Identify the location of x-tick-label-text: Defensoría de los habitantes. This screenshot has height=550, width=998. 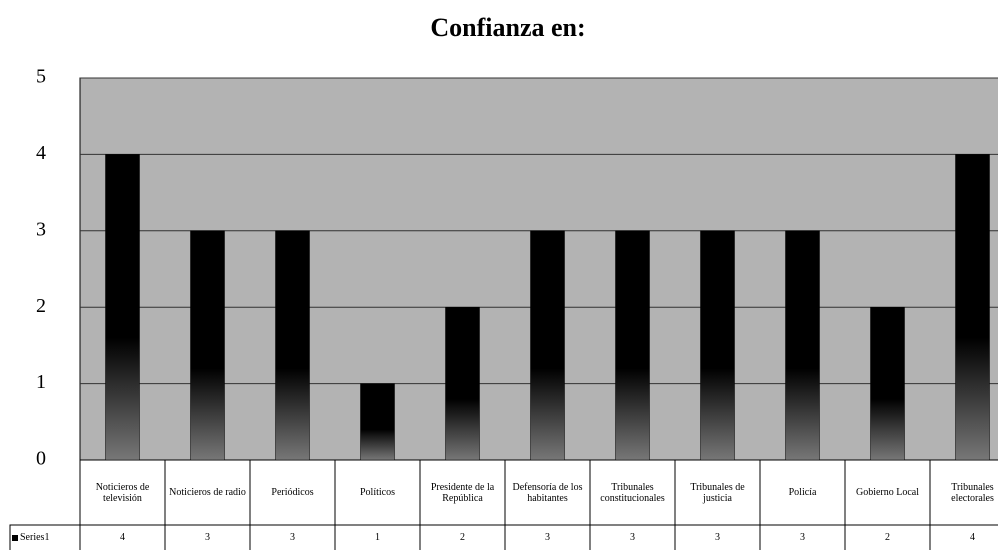
(547, 492).